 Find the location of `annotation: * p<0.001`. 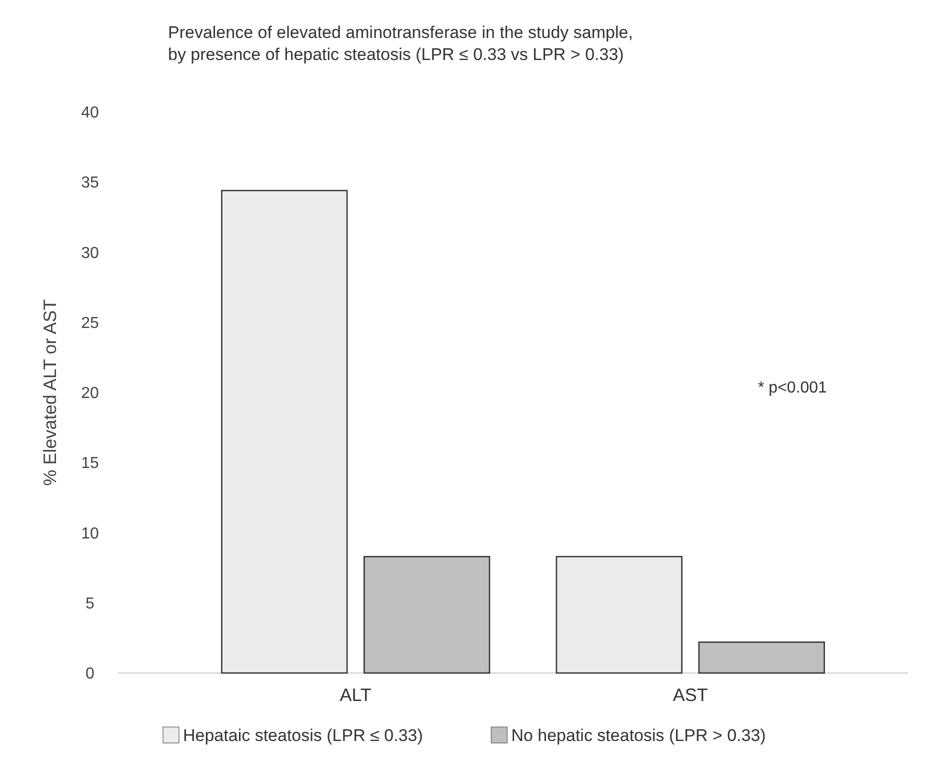

annotation: * p<0.001 is located at coordinates (793, 388).